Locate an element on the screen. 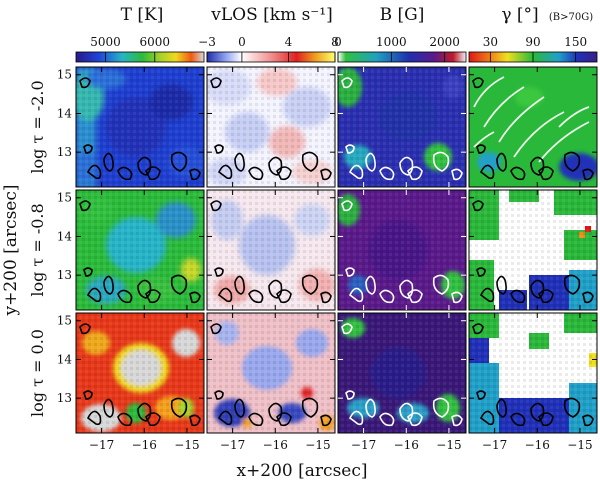  panel-row2-vlos is located at coordinates (271, 250).